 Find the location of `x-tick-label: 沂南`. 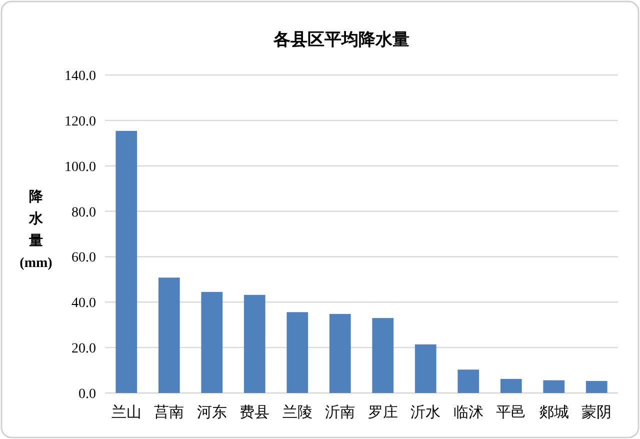

x-tick-label: 沂南 is located at coordinates (340, 412).